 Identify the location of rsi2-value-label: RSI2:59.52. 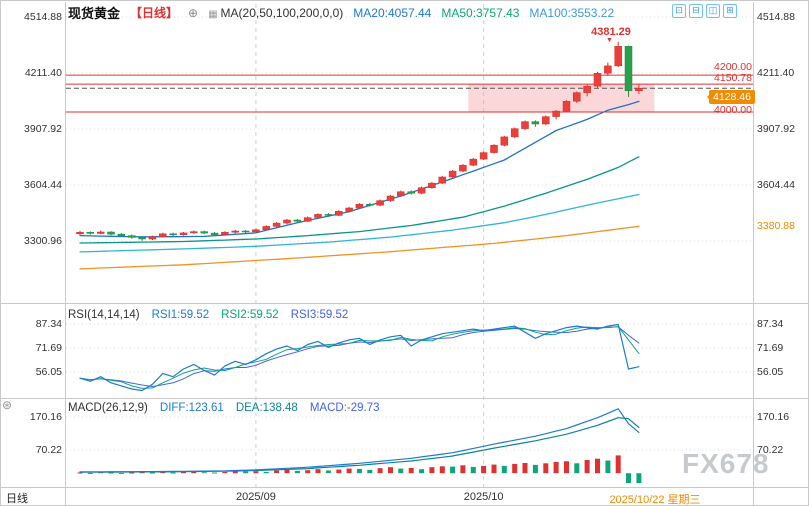
(250, 315).